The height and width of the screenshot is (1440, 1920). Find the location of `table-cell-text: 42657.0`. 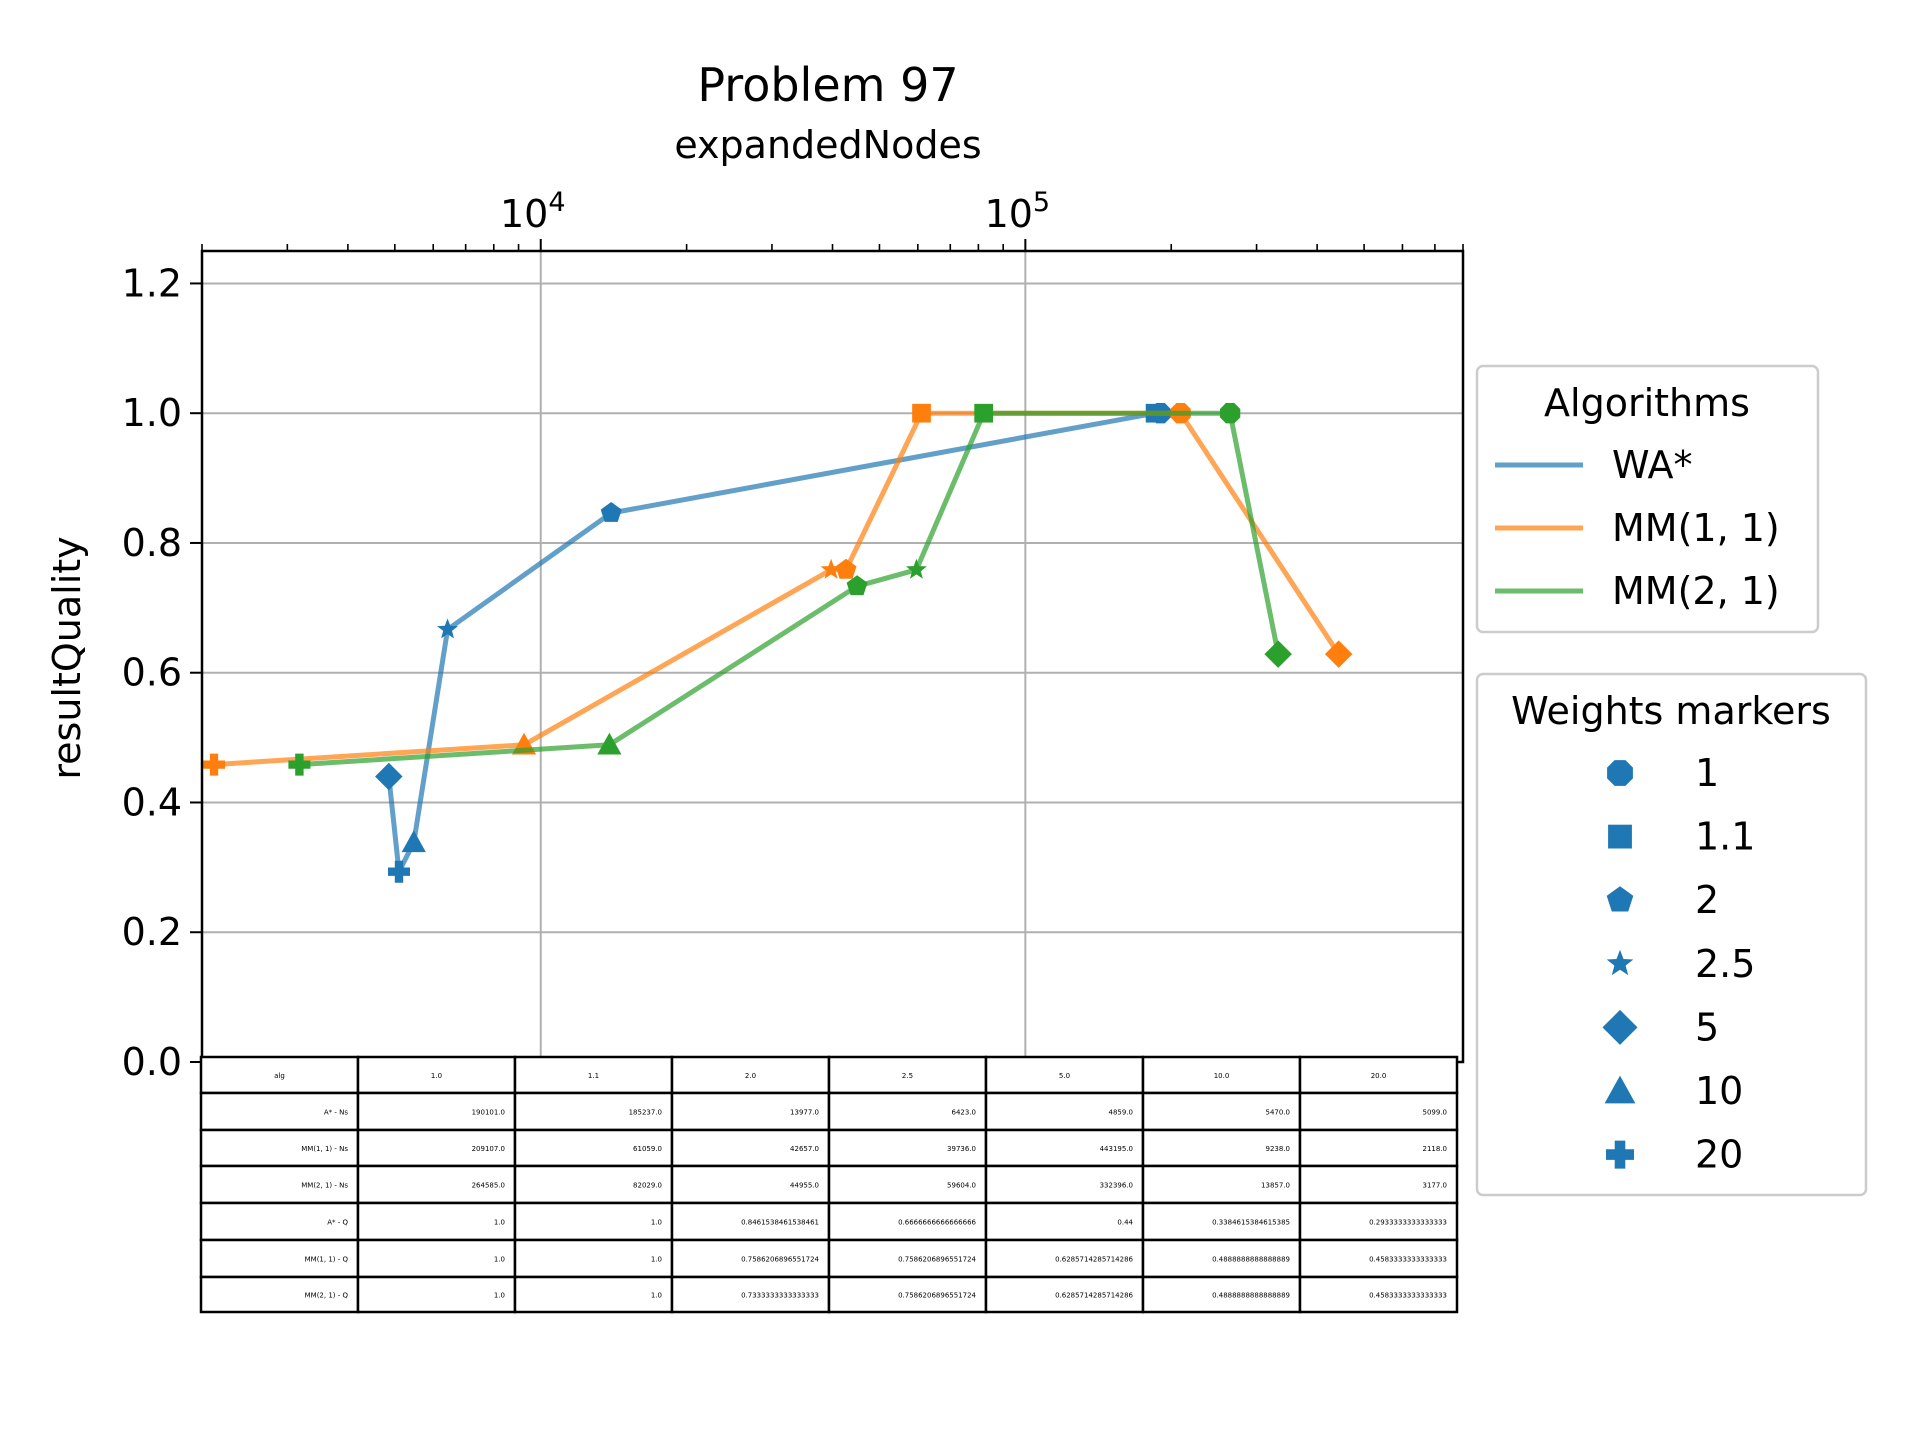

table-cell-text: 42657.0 is located at coordinates (804, 1149).